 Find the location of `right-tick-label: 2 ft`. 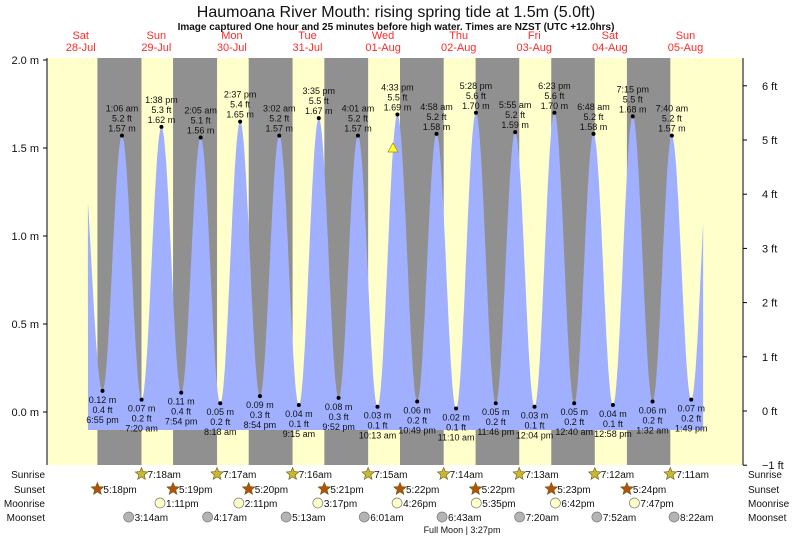

right-tick-label: 2 ft is located at coordinates (769, 304).